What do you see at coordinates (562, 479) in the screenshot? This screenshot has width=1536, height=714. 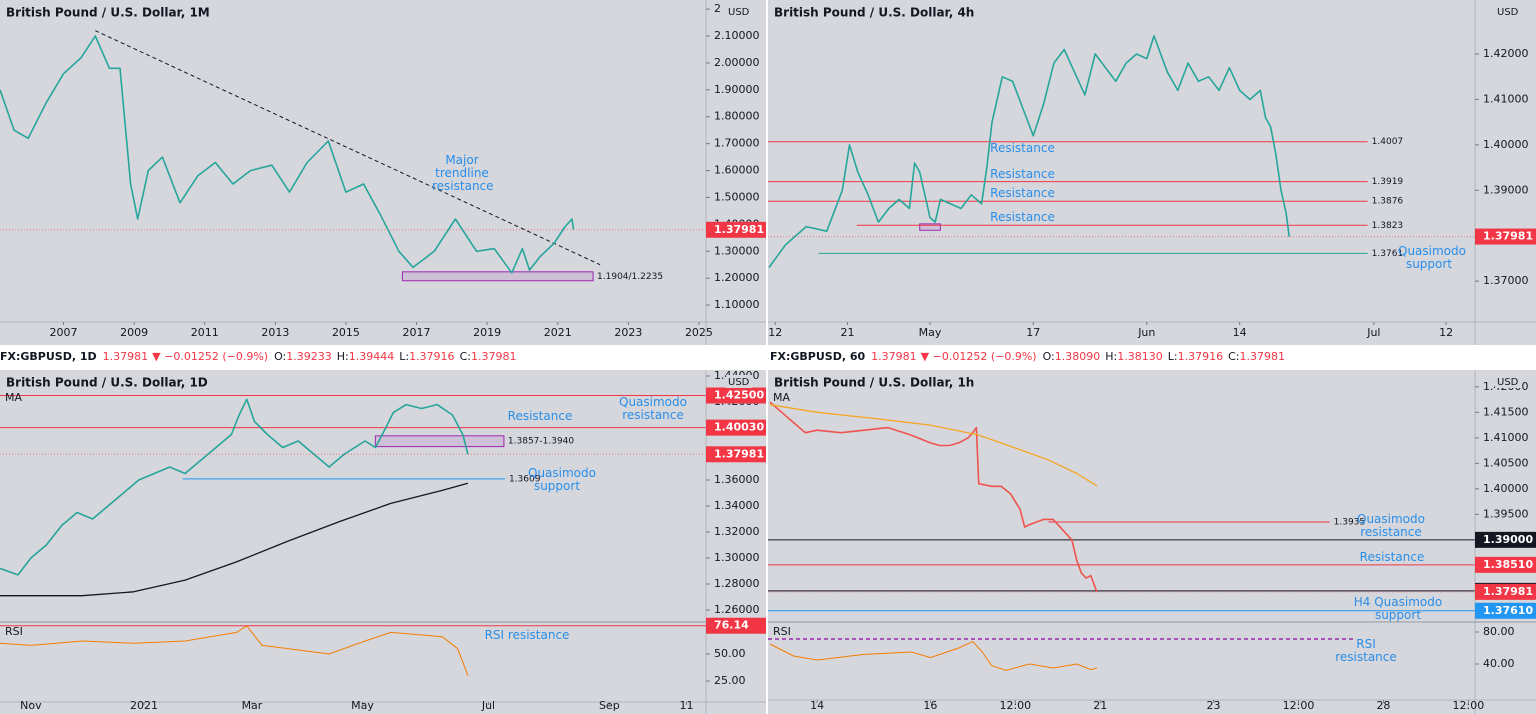 I see `annotation: Quasimodo support` at bounding box center [562, 479].